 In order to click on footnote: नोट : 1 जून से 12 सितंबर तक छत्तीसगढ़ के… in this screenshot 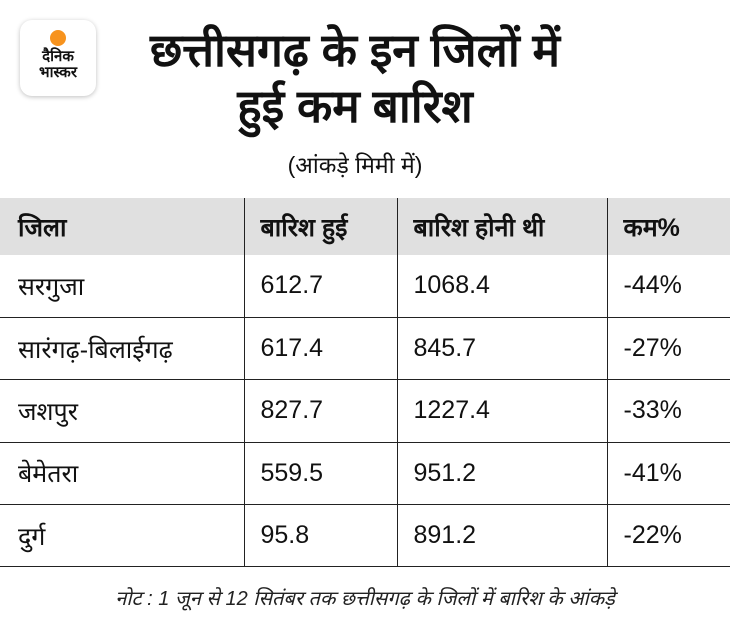, I will do `click(365, 599)`.